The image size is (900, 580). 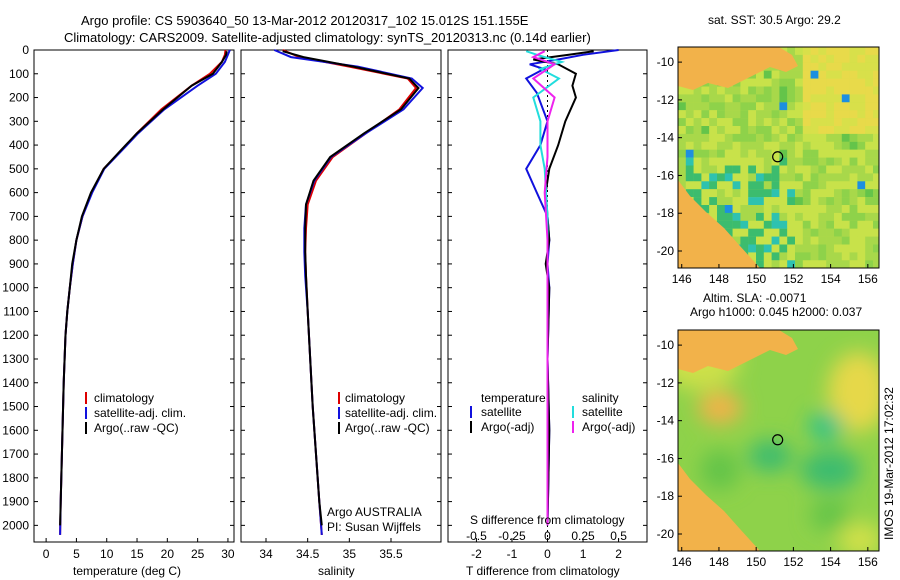 What do you see at coordinates (19, 121) in the screenshot?
I see `depth-tick-label: 300` at bounding box center [19, 121].